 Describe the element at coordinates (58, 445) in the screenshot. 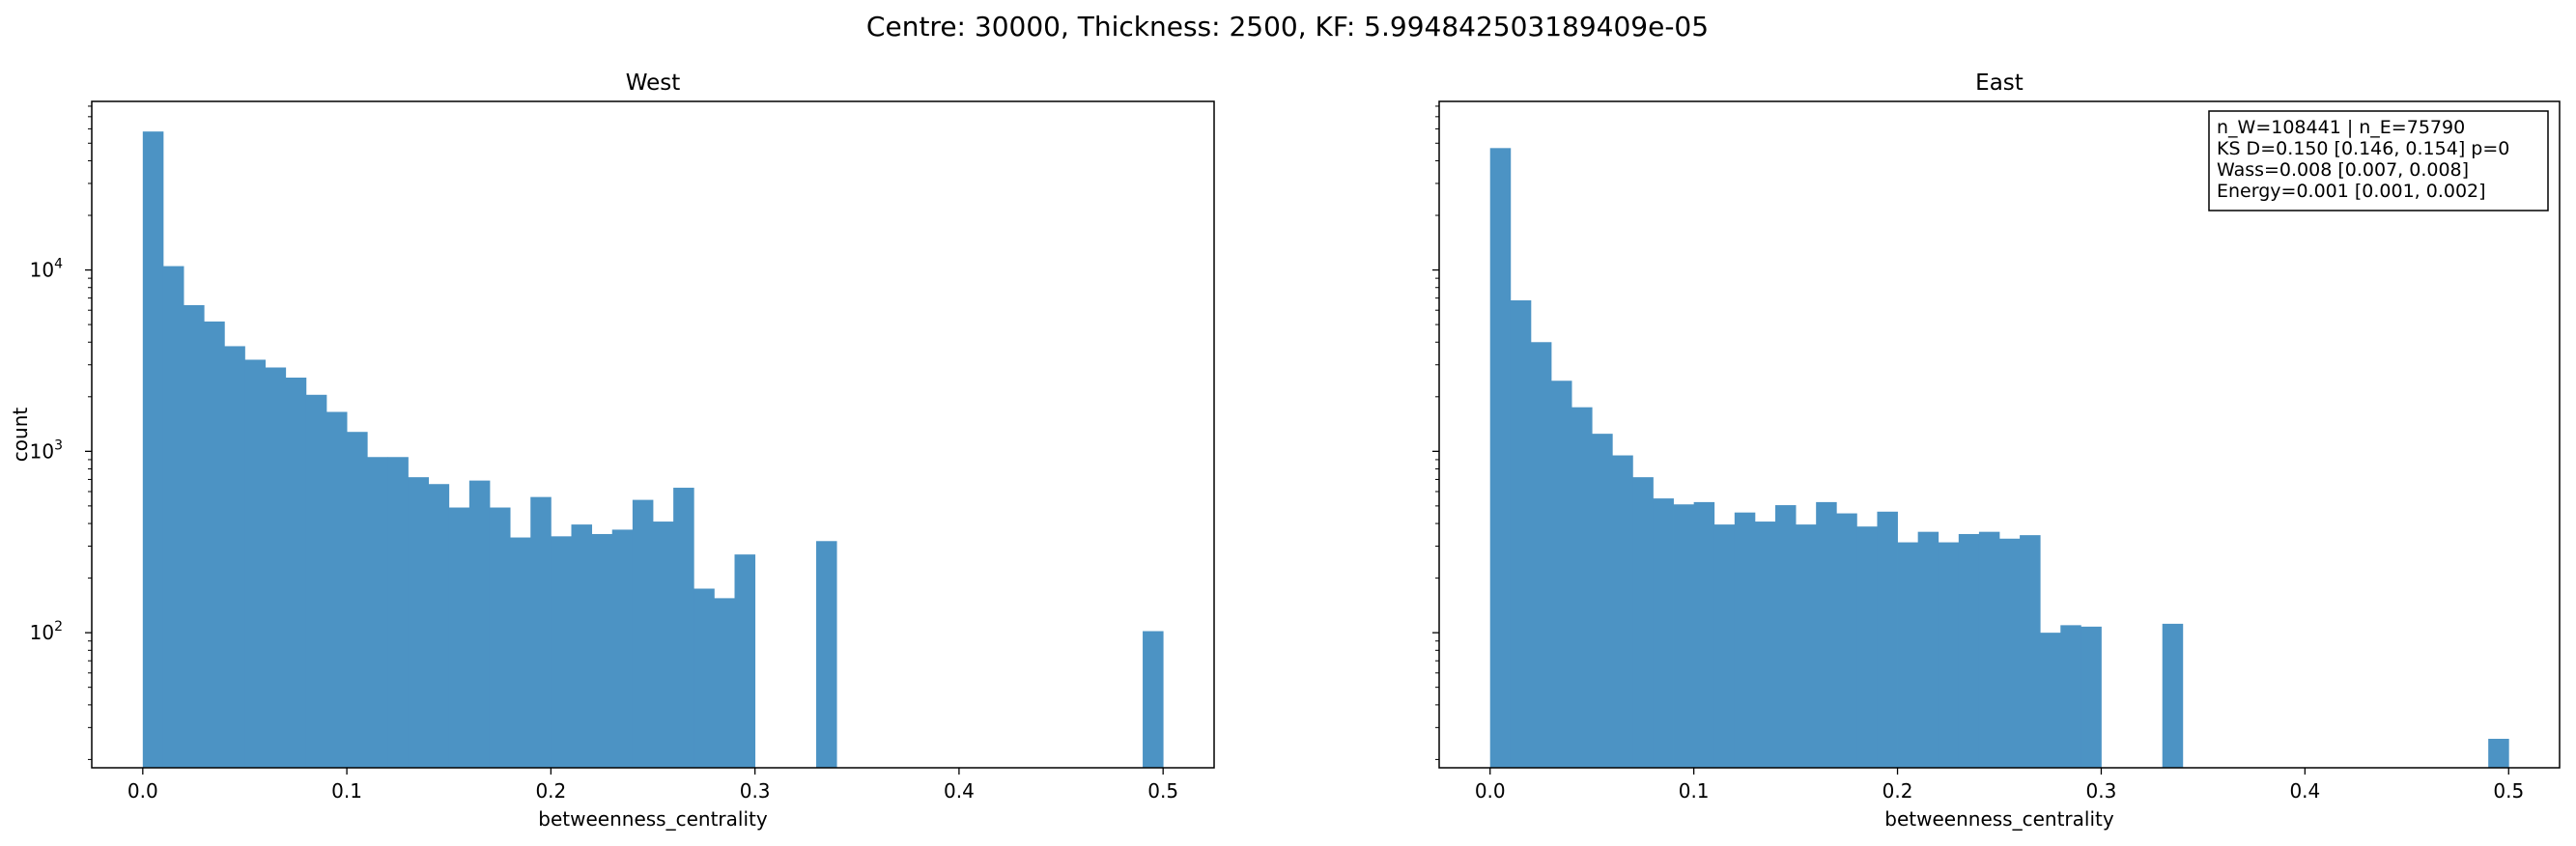

I see `y-tick-exponent: 3` at that location.